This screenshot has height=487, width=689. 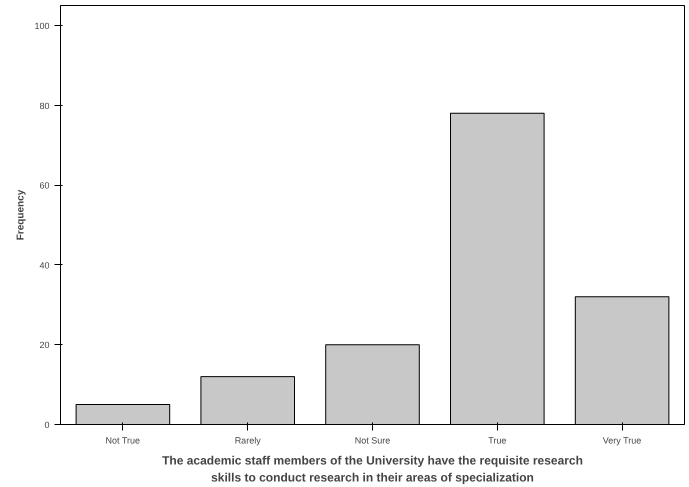 What do you see at coordinates (372, 441) in the screenshot?
I see `x-tick-label: Not Sure` at bounding box center [372, 441].